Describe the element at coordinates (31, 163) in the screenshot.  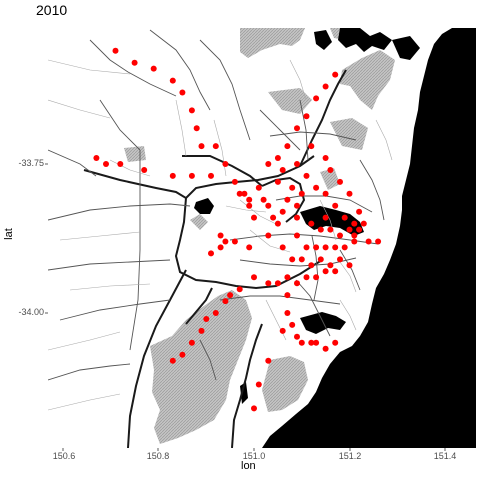
I see `y-tick-label: -33.75` at that location.